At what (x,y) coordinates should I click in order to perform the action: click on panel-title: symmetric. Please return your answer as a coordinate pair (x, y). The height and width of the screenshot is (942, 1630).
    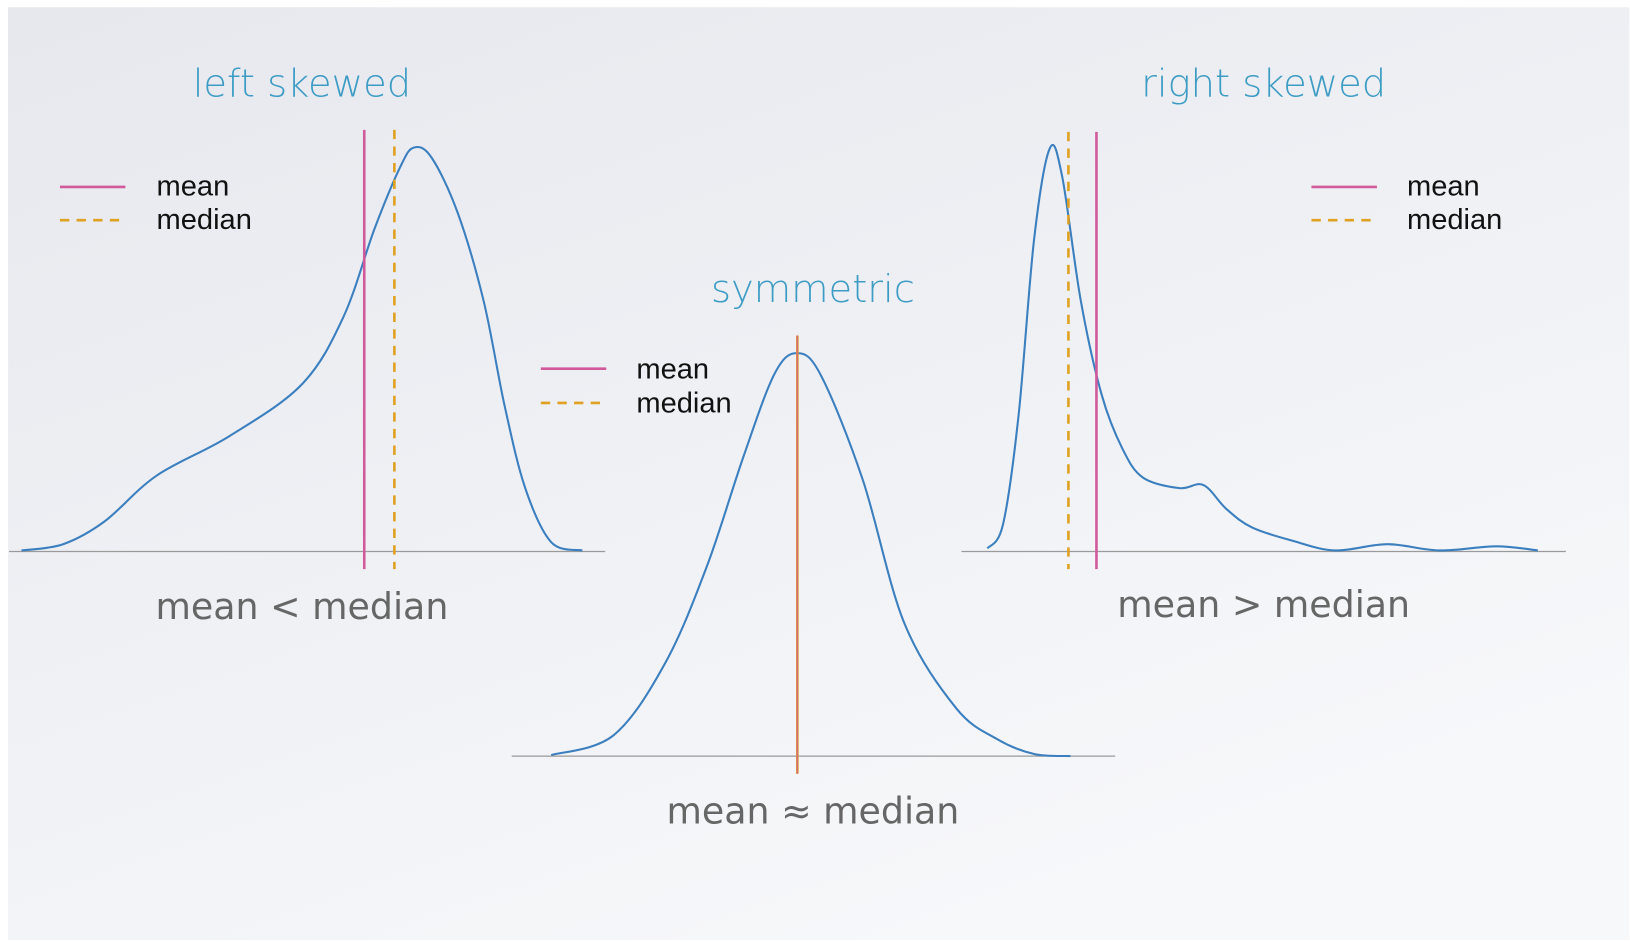
    Looking at the image, I should click on (813, 289).